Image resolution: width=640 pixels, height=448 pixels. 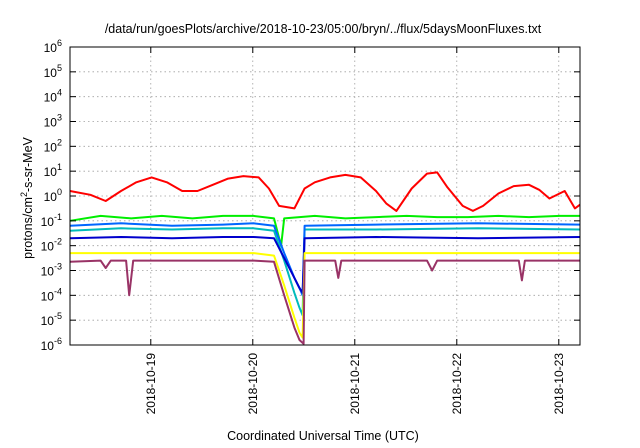 What do you see at coordinates (53, 170) in the screenshot?
I see `y-tick-label: 10¹` at bounding box center [53, 170].